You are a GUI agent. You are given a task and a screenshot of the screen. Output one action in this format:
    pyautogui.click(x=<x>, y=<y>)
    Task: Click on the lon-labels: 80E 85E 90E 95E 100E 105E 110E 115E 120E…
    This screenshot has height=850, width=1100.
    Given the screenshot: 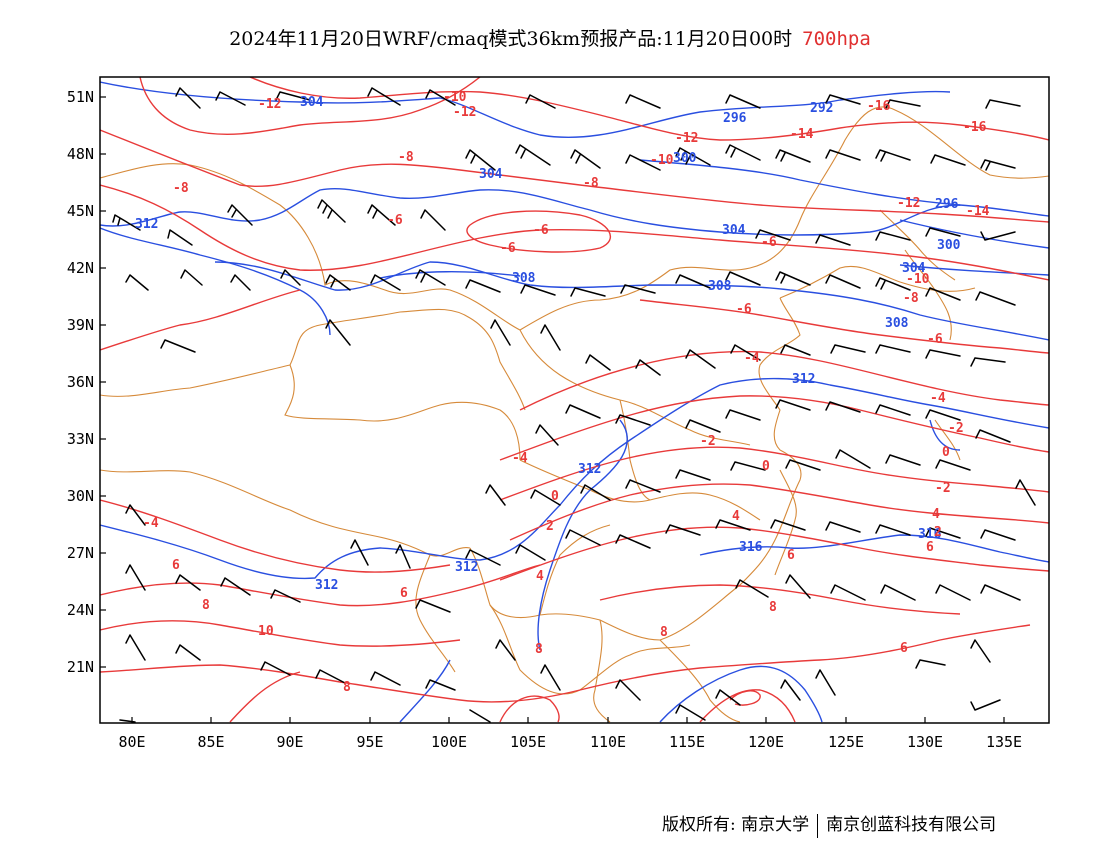 What is the action you would take?
    pyautogui.click(x=570, y=742)
    